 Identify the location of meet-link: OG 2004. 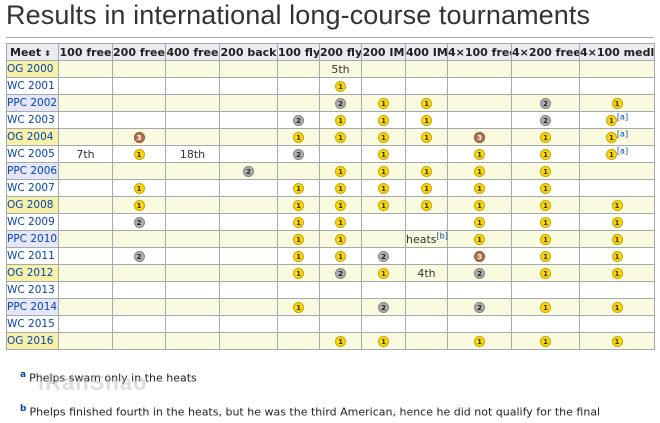
(32, 137).